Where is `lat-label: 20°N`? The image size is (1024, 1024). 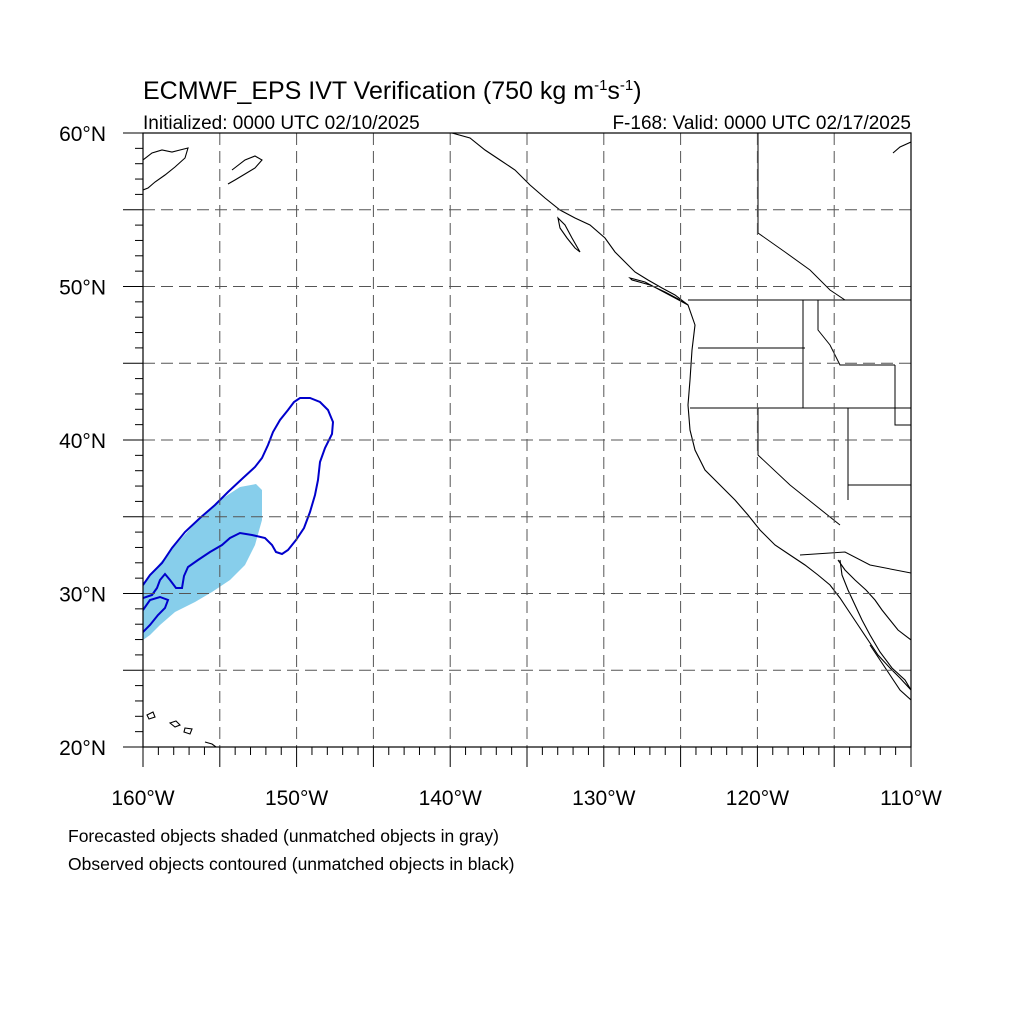
lat-label: 20°N is located at coordinates (82, 748).